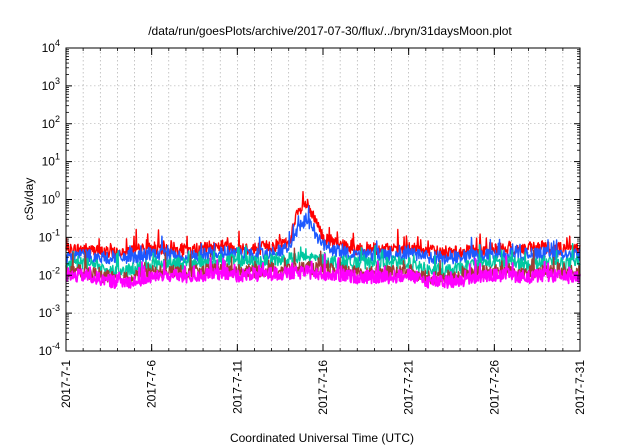  I want to click on x-tick-label: 2017-7-26, so click(494, 387).